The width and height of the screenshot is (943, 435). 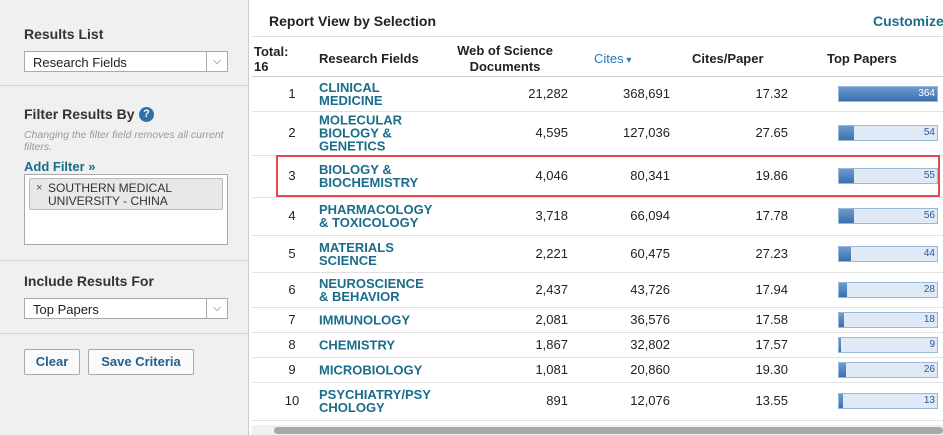 What do you see at coordinates (292, 319) in the screenshot?
I see `rank: 7` at bounding box center [292, 319].